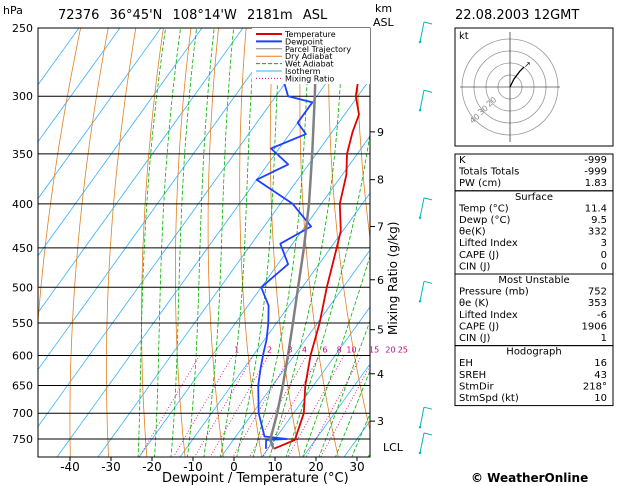 The width and height of the screenshot is (629, 486). Describe the element at coordinates (136, 15) in the screenshot. I see `station-lat: 36°45'N` at that location.